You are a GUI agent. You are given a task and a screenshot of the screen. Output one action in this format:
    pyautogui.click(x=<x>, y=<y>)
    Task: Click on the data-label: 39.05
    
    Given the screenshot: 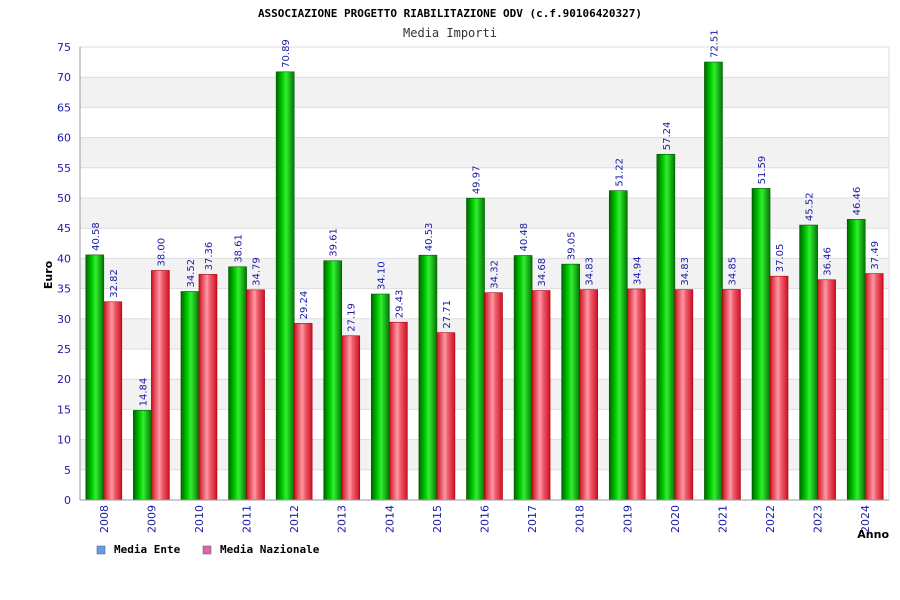 What is the action you would take?
    pyautogui.click(x=572, y=245)
    